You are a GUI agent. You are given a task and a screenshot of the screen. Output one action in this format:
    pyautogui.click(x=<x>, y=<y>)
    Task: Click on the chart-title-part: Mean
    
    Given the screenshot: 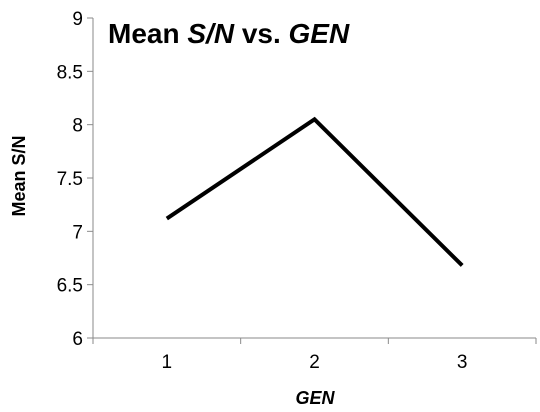 What is the action you would take?
    pyautogui.click(x=147, y=33)
    